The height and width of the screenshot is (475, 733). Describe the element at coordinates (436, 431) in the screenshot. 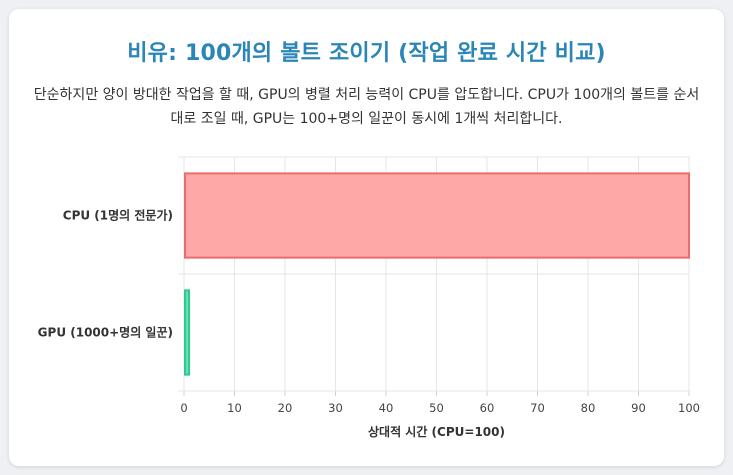

I see `x-axis-title: 상대적 시간 (CPU=100)` at that location.